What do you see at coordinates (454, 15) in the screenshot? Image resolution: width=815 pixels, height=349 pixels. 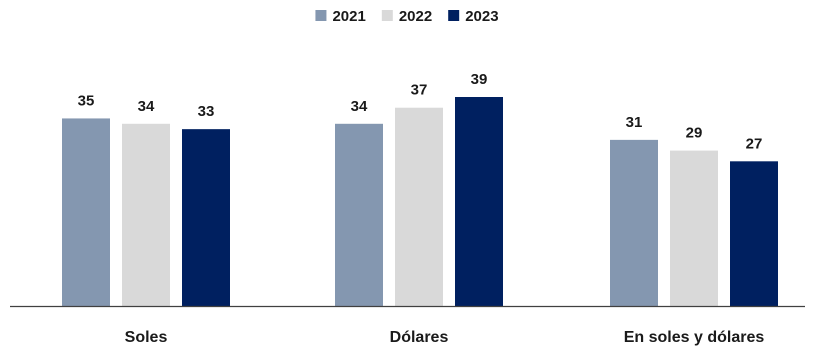 I see `legend-swatch-2023` at bounding box center [454, 15].